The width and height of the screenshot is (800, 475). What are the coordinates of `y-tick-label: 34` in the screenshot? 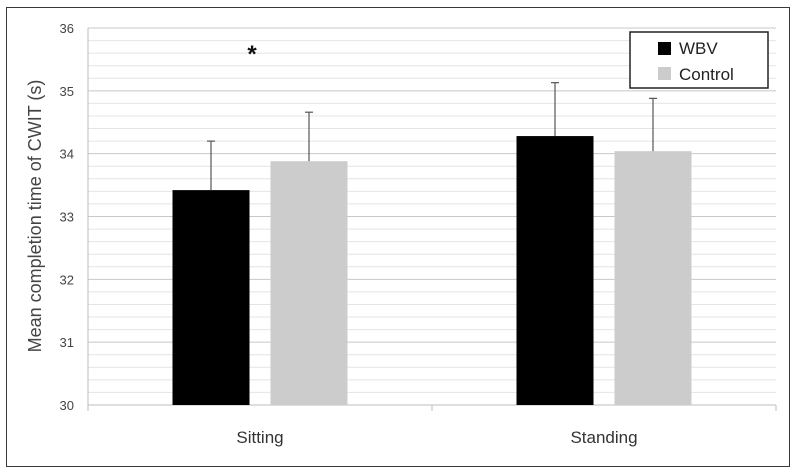 It's located at (67, 154).